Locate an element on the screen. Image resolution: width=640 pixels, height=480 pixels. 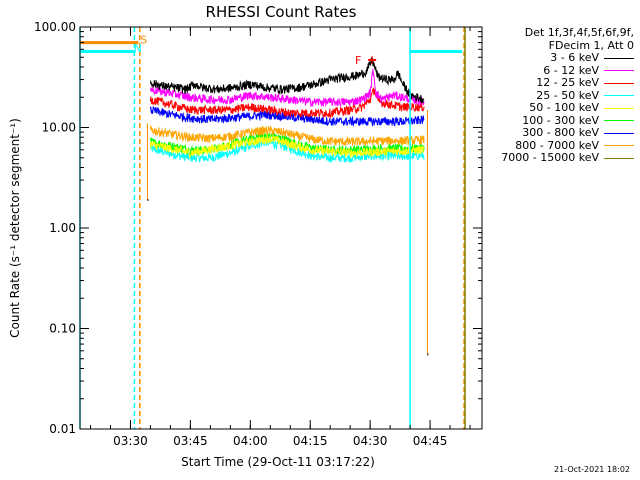
y-tick-label: 10.00 is located at coordinates (59, 128).